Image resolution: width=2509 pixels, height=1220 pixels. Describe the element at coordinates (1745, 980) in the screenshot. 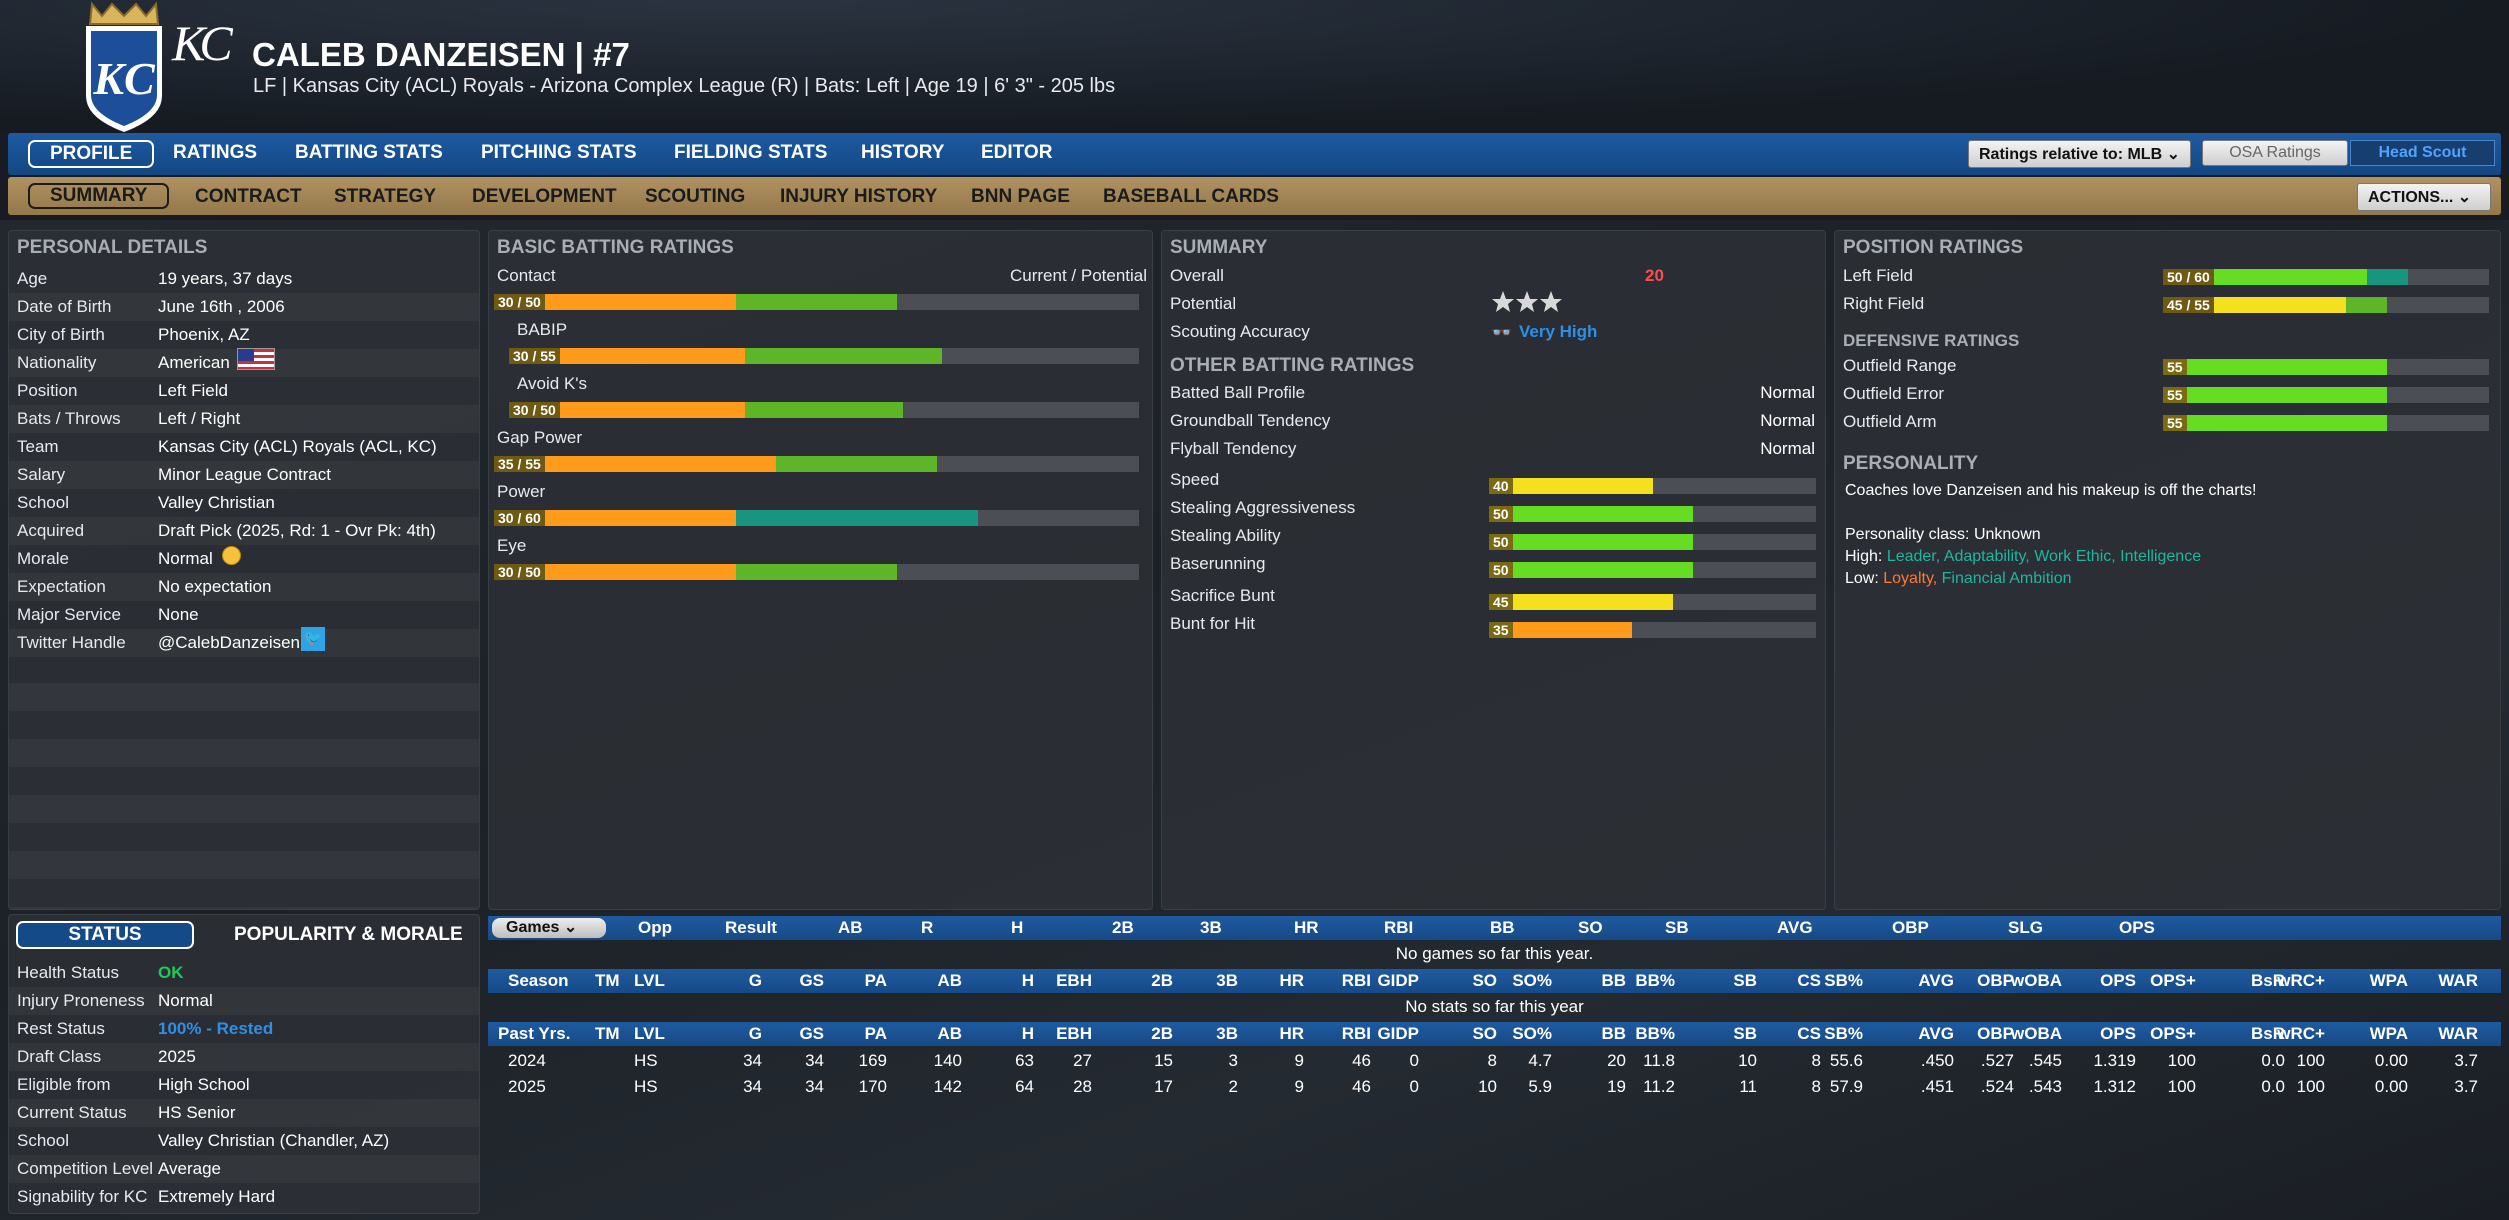

I see `season-col-sb: SB` at that location.